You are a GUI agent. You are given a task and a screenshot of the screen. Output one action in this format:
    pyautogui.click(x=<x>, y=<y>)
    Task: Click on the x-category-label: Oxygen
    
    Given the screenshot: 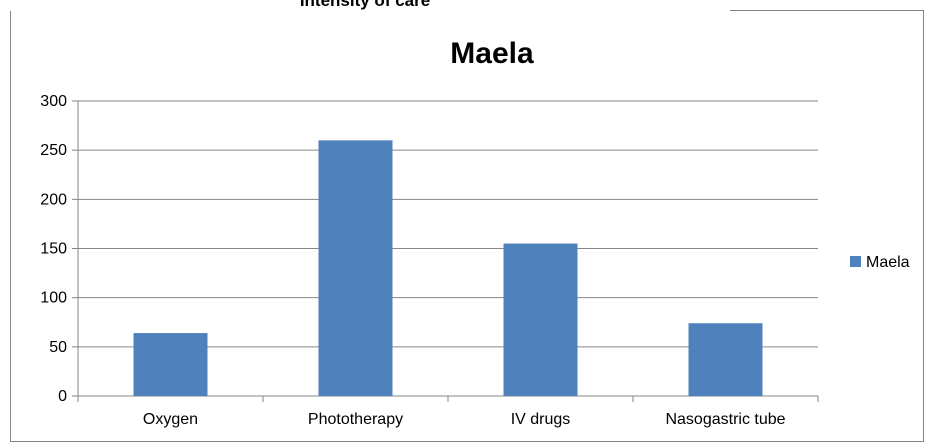 What is the action you would take?
    pyautogui.click(x=170, y=419)
    